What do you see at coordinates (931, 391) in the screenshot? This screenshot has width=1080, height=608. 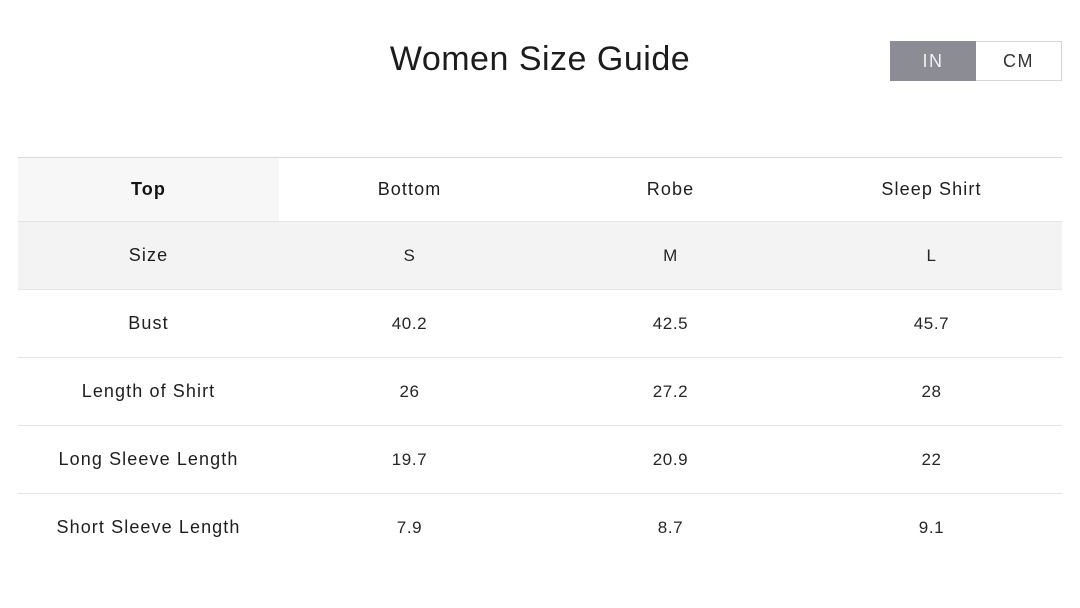 I see `length-of-shirt-value-l: 28` at bounding box center [931, 391].